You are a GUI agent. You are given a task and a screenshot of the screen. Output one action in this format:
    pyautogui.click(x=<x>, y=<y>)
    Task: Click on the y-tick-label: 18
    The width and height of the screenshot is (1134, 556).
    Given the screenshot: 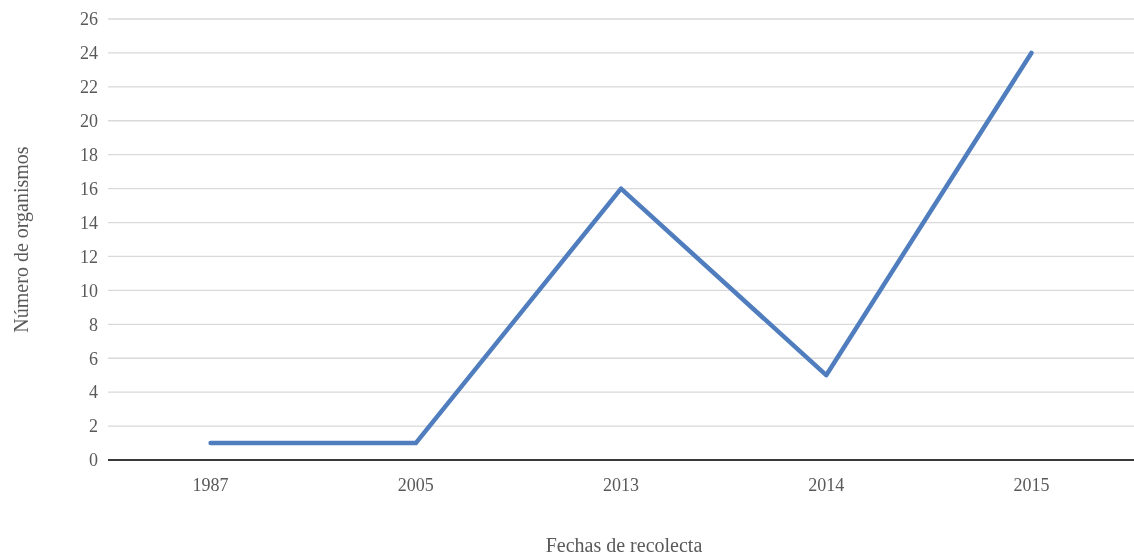 What is the action you would take?
    pyautogui.click(x=89, y=154)
    